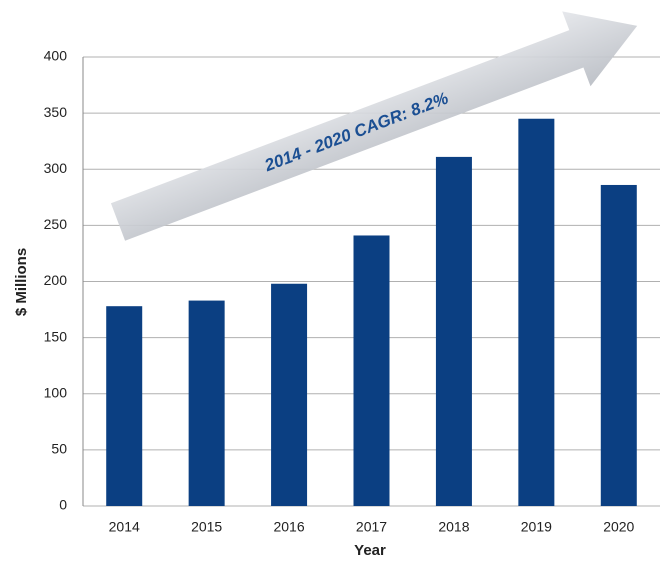 The width and height of the screenshot is (667, 565). I want to click on x-tick-label: 2018, so click(453, 527).